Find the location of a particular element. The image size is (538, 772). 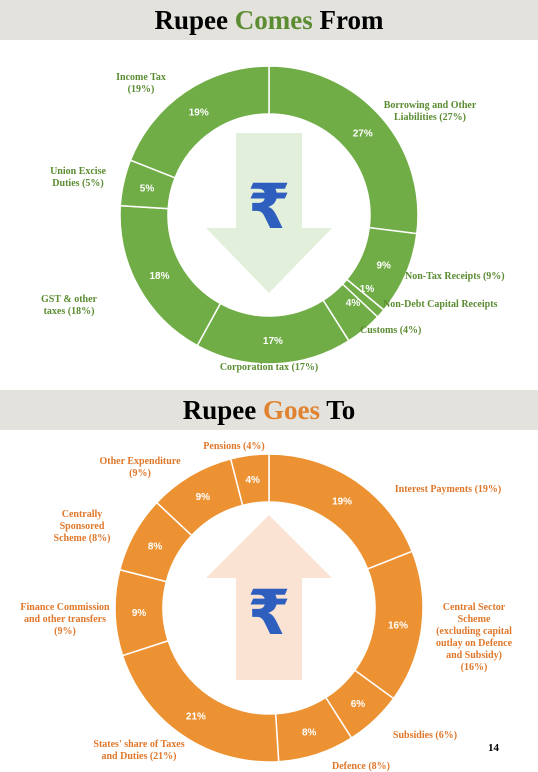

rupee-down-arrow-icon: ₹ is located at coordinates (269, 213).